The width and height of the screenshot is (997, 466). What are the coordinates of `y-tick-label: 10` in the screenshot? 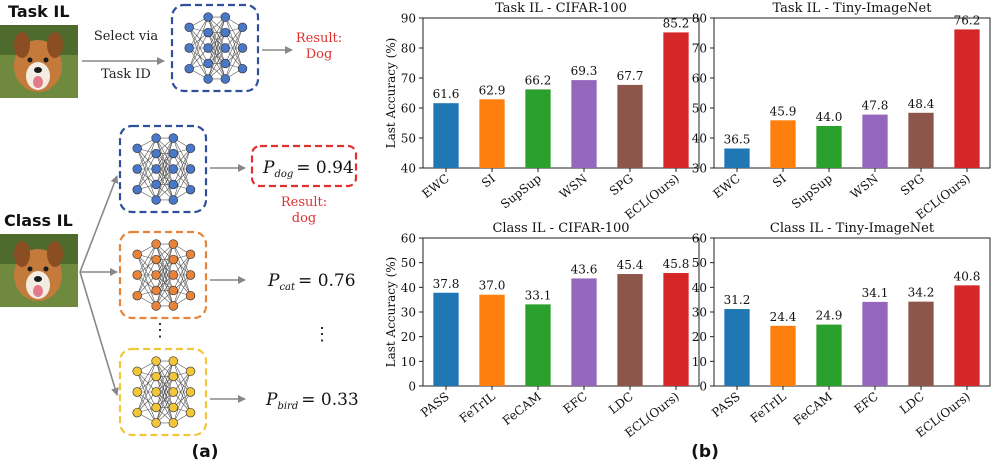 It's located at (699, 362).